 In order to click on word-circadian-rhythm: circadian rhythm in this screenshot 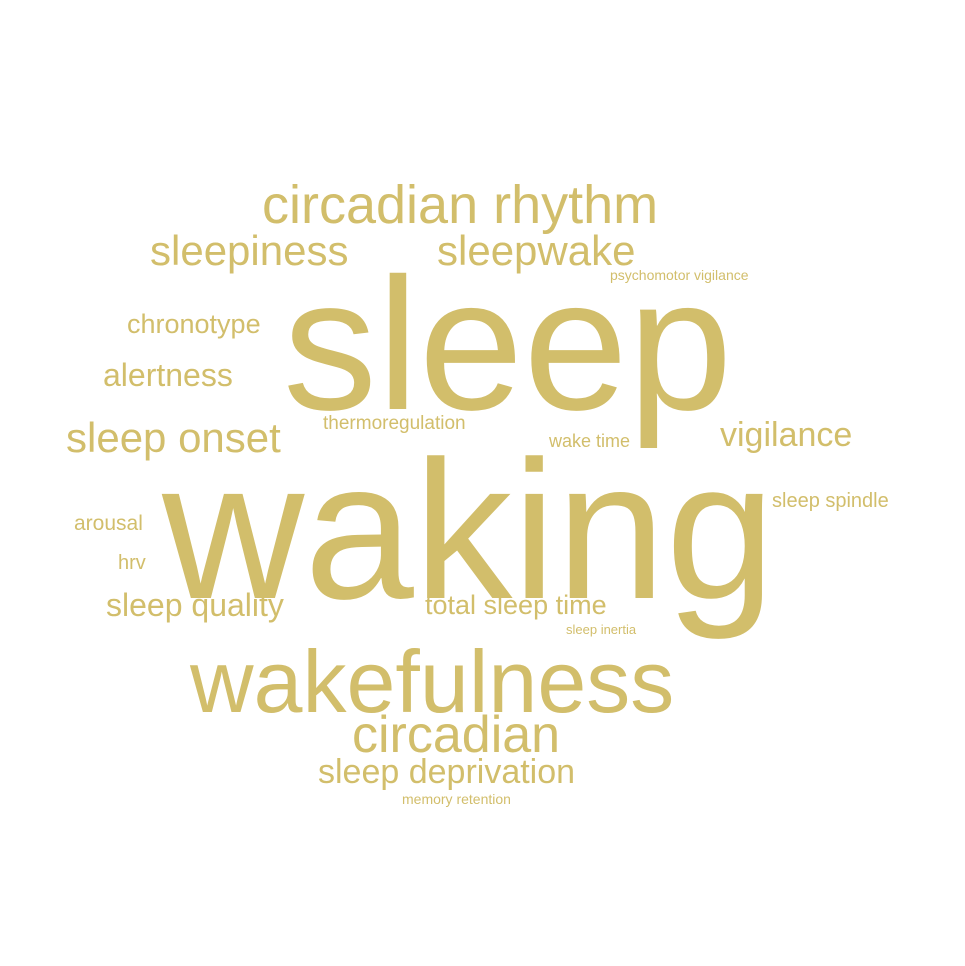, I will do `click(460, 205)`.